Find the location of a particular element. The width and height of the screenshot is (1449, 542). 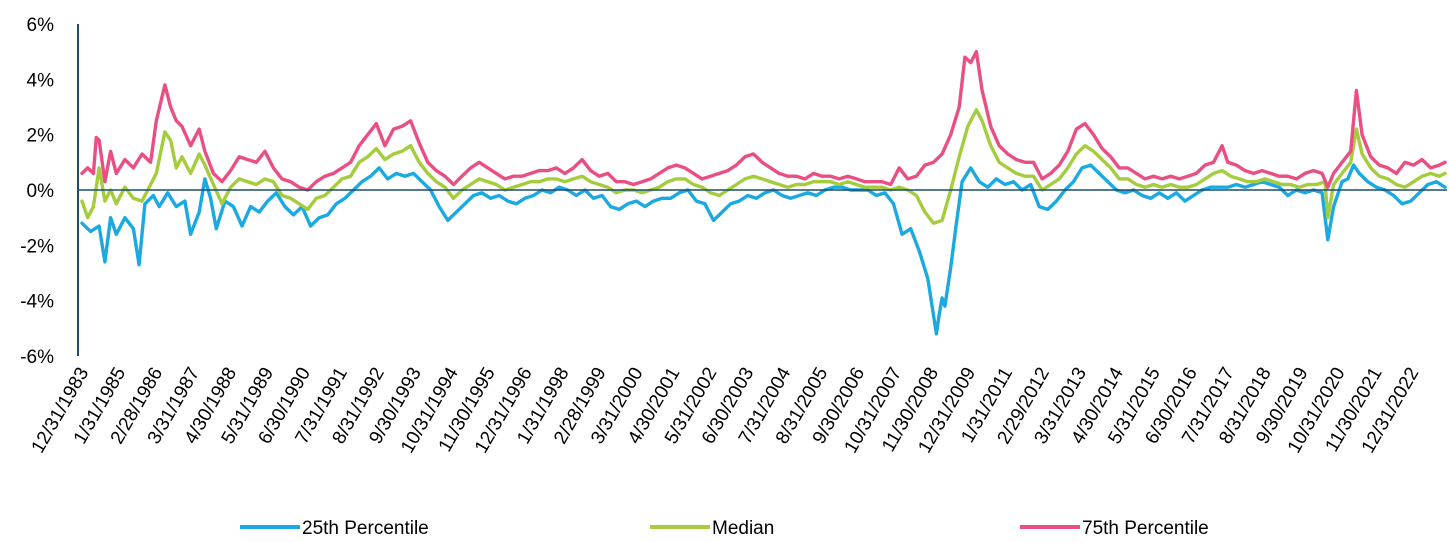

legend: 25th Percentile Median 75th Percentile is located at coordinates (724, 528).